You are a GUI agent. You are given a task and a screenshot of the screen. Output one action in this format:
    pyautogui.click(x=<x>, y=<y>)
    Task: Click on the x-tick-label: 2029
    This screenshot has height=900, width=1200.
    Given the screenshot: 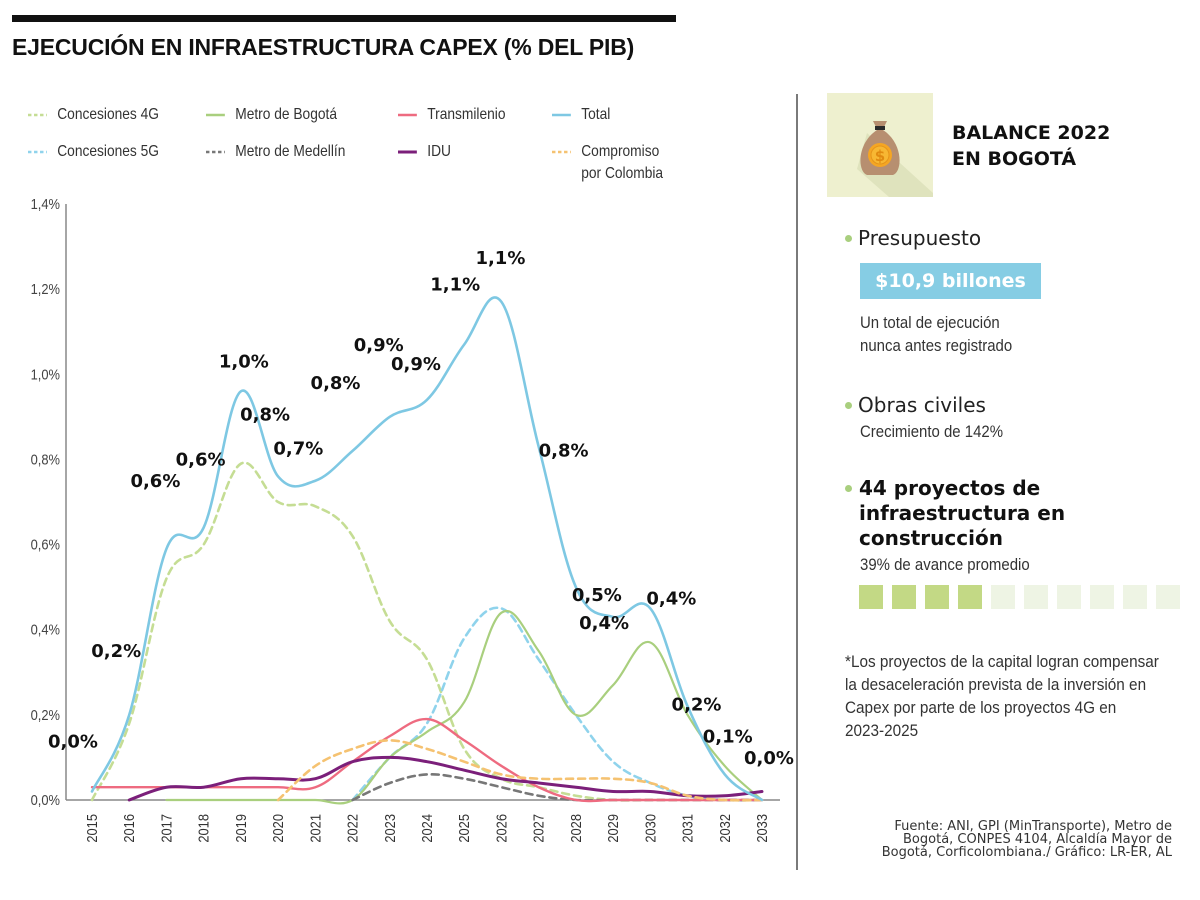 What is the action you would take?
    pyautogui.click(x=612, y=828)
    